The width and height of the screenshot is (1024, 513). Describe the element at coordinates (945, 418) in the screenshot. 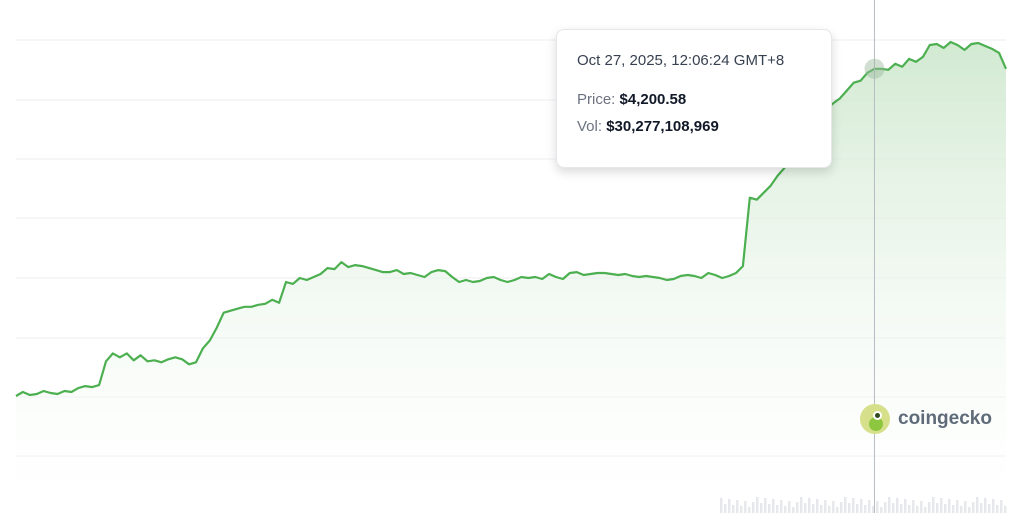

I see `brand-name: coingecko` at that location.